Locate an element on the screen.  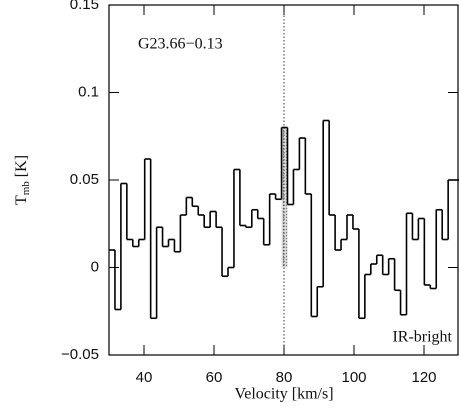
corner-label: IR-bright is located at coordinates (422, 337).